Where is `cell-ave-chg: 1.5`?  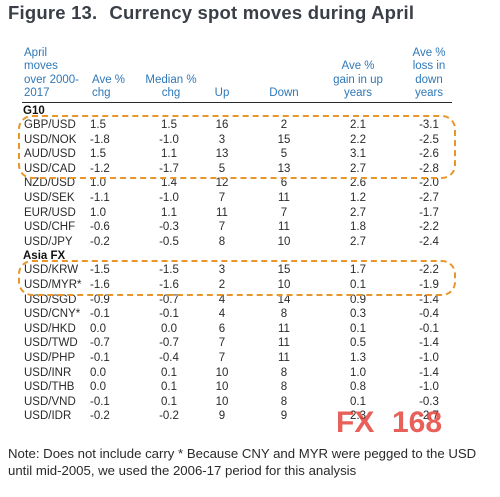 cell-ave-chg: 1.5 is located at coordinates (98, 125).